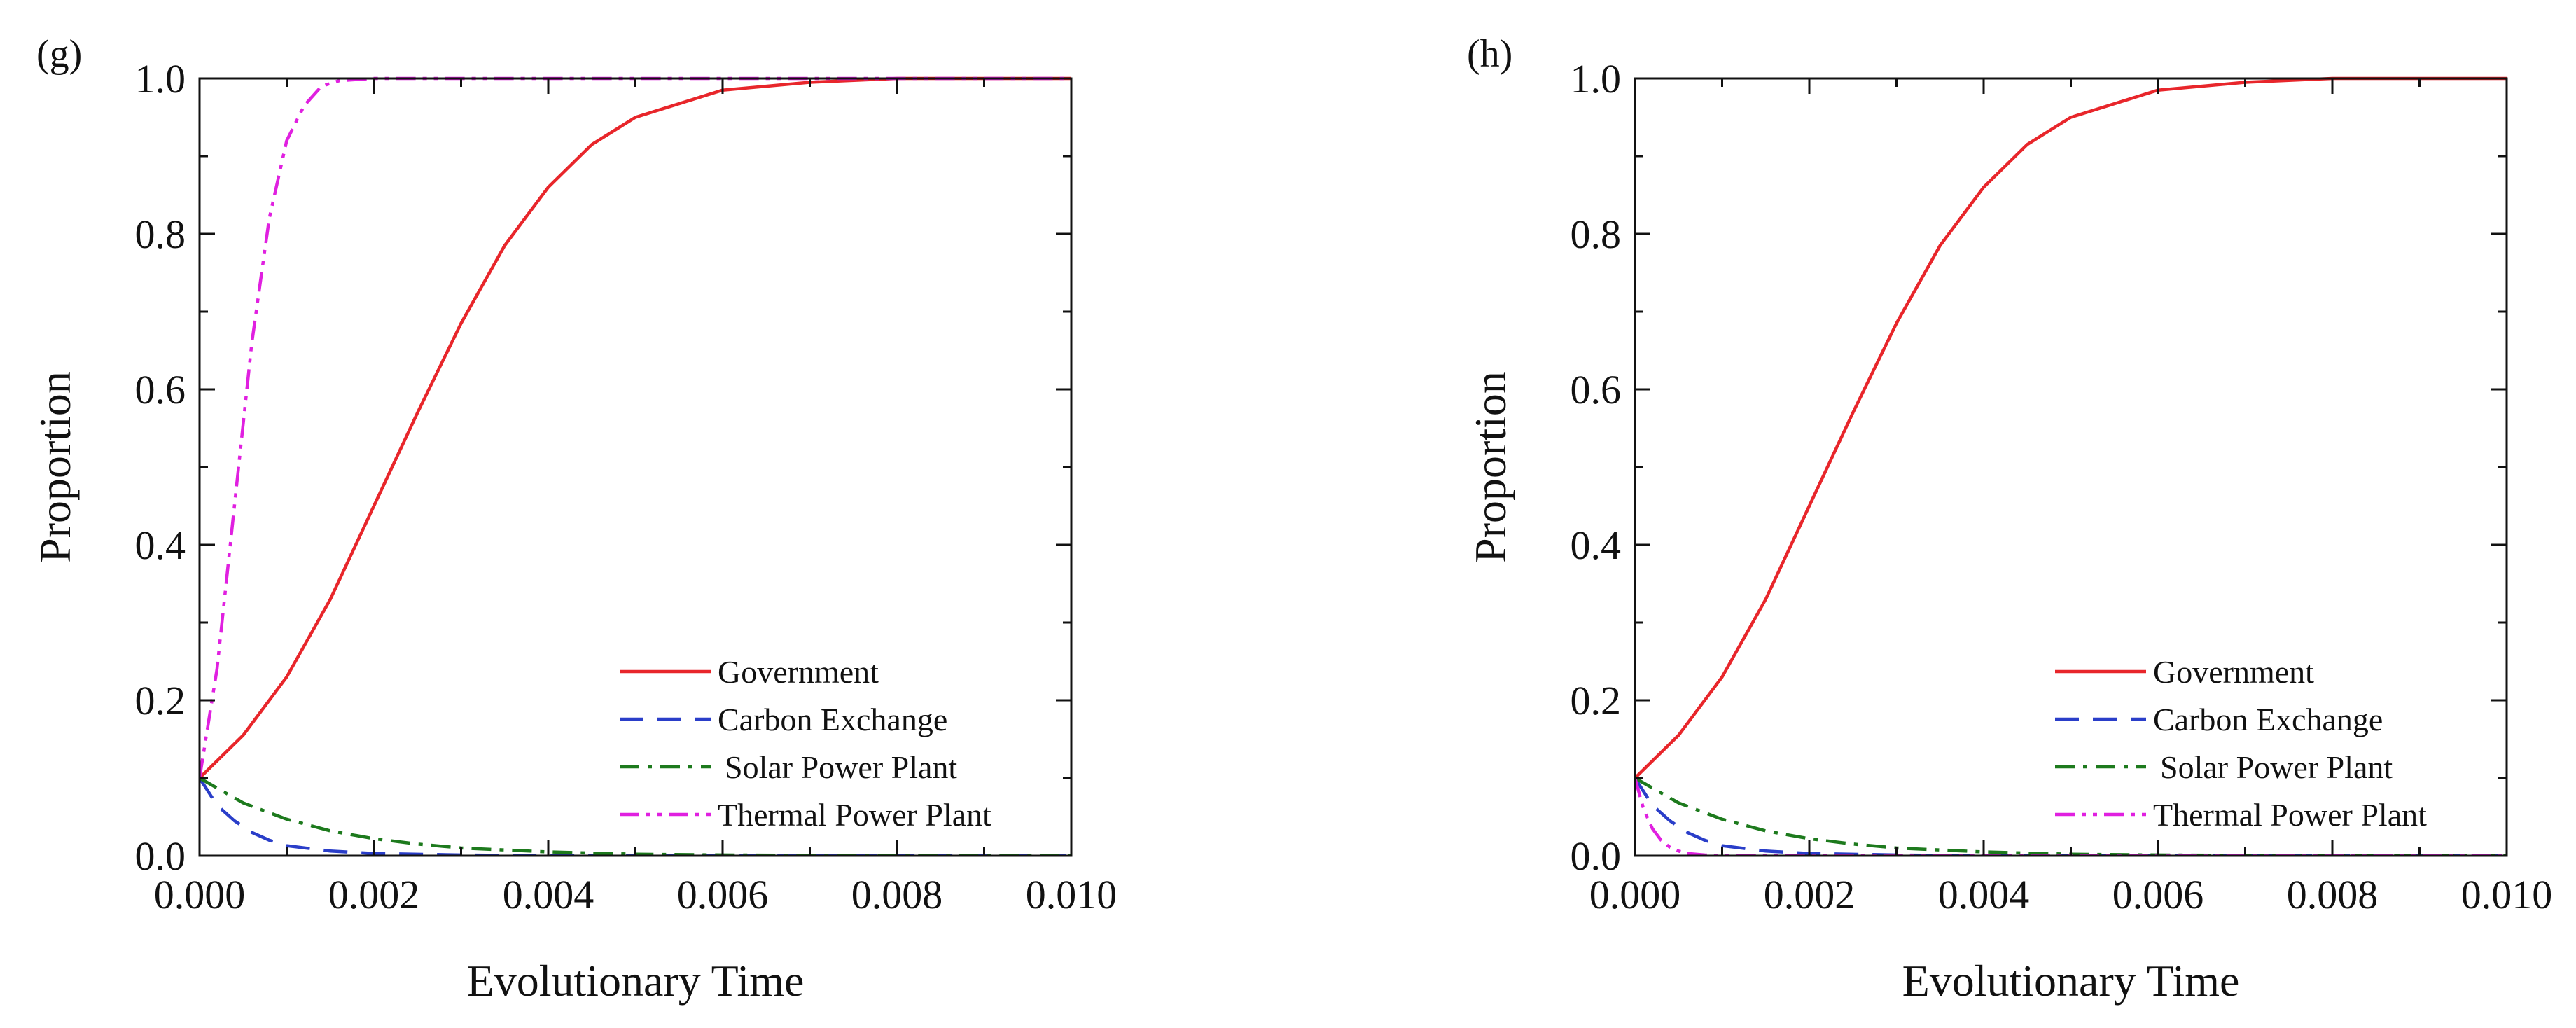 This screenshot has width=2576, height=1028. I want to click on series-line-thermal-power-plant, so click(2071, 816).